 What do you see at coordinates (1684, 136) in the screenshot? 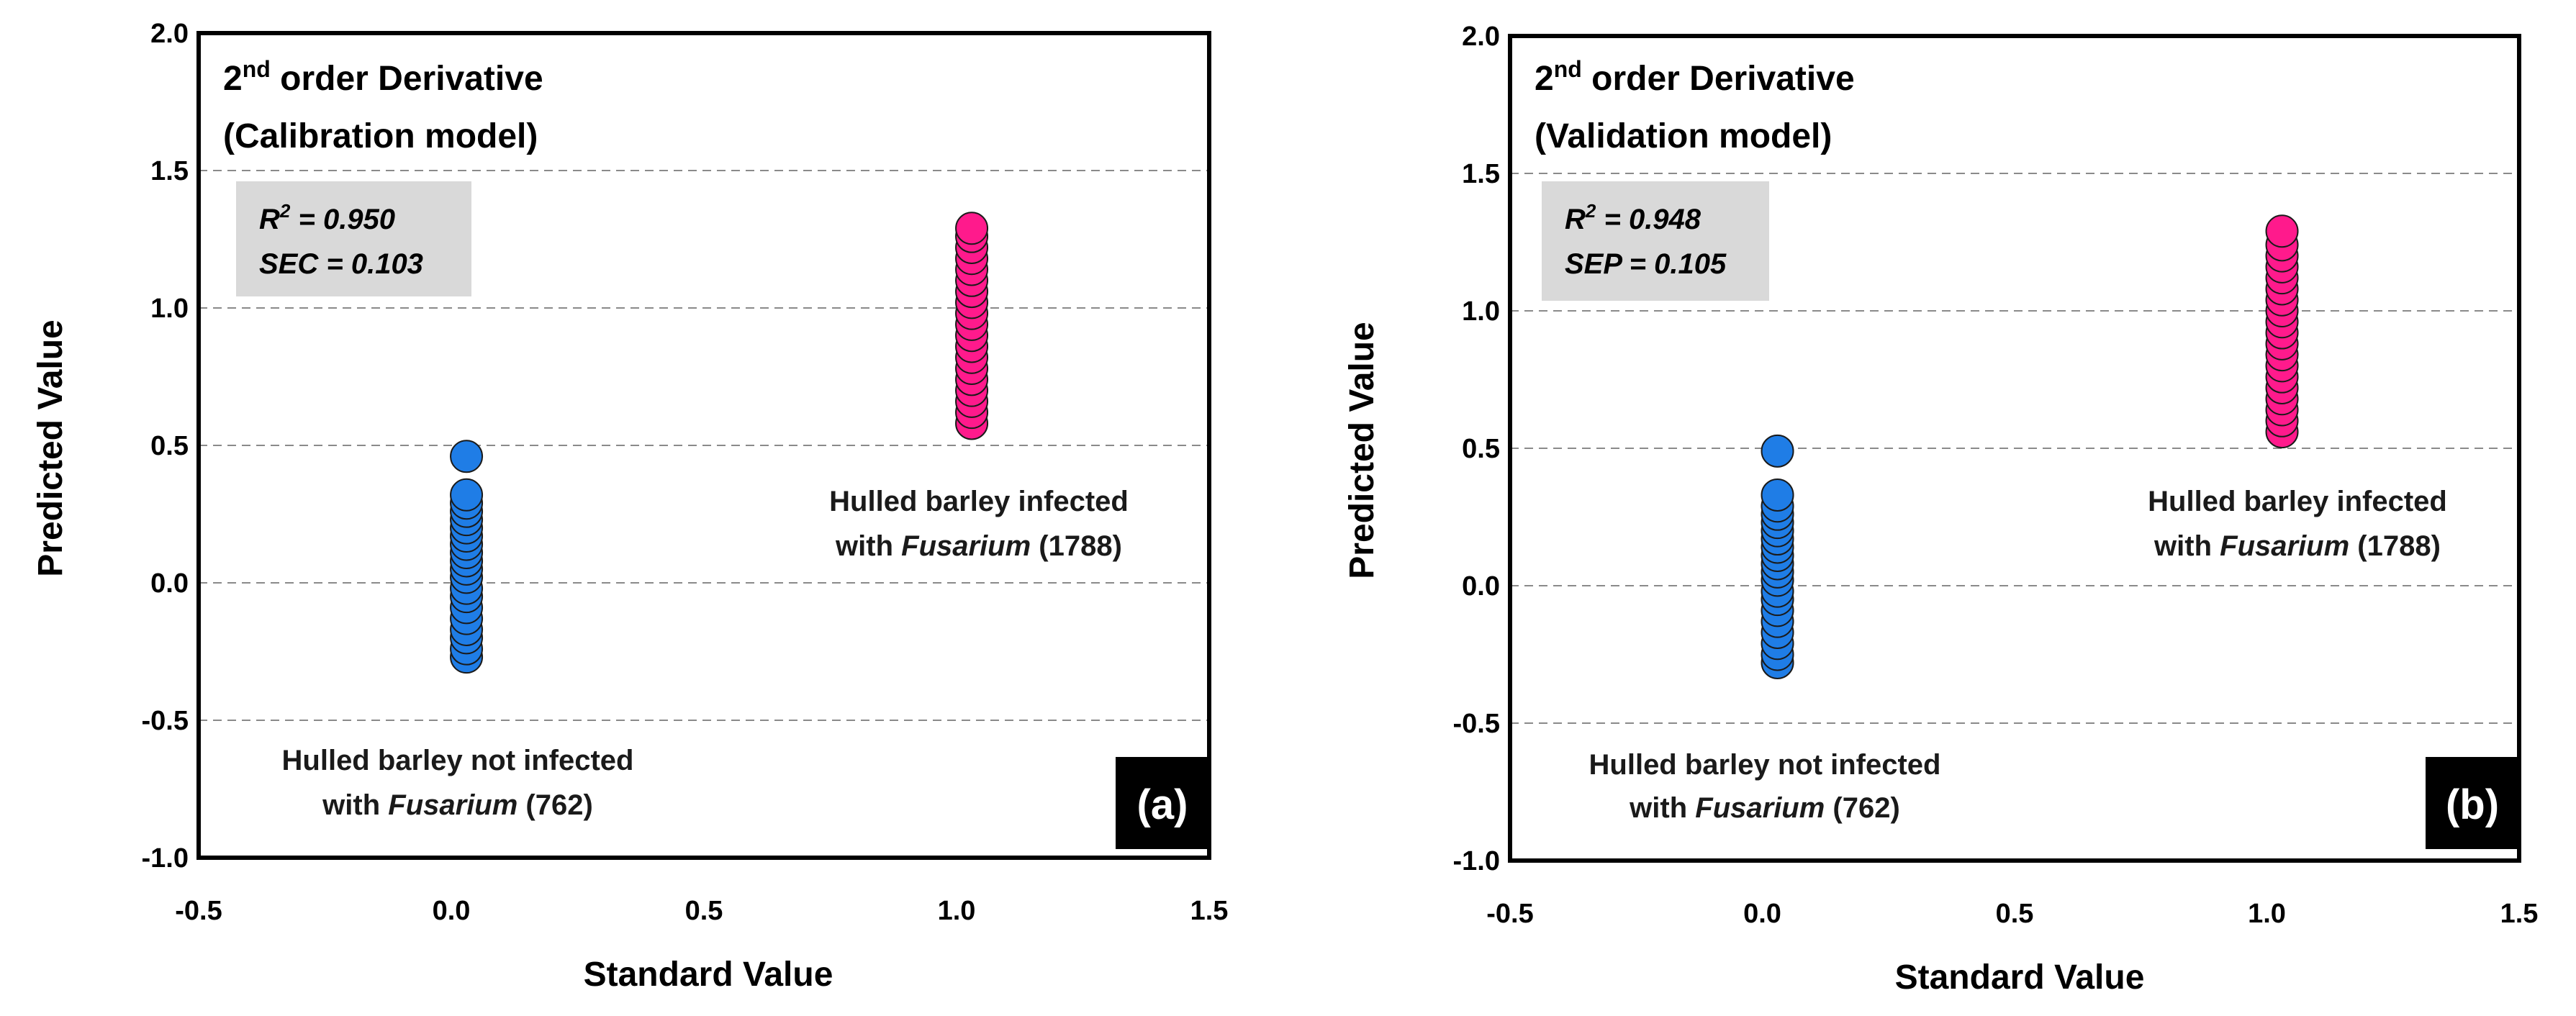
I see `chart-title-line2: (Validation model)` at bounding box center [1684, 136].